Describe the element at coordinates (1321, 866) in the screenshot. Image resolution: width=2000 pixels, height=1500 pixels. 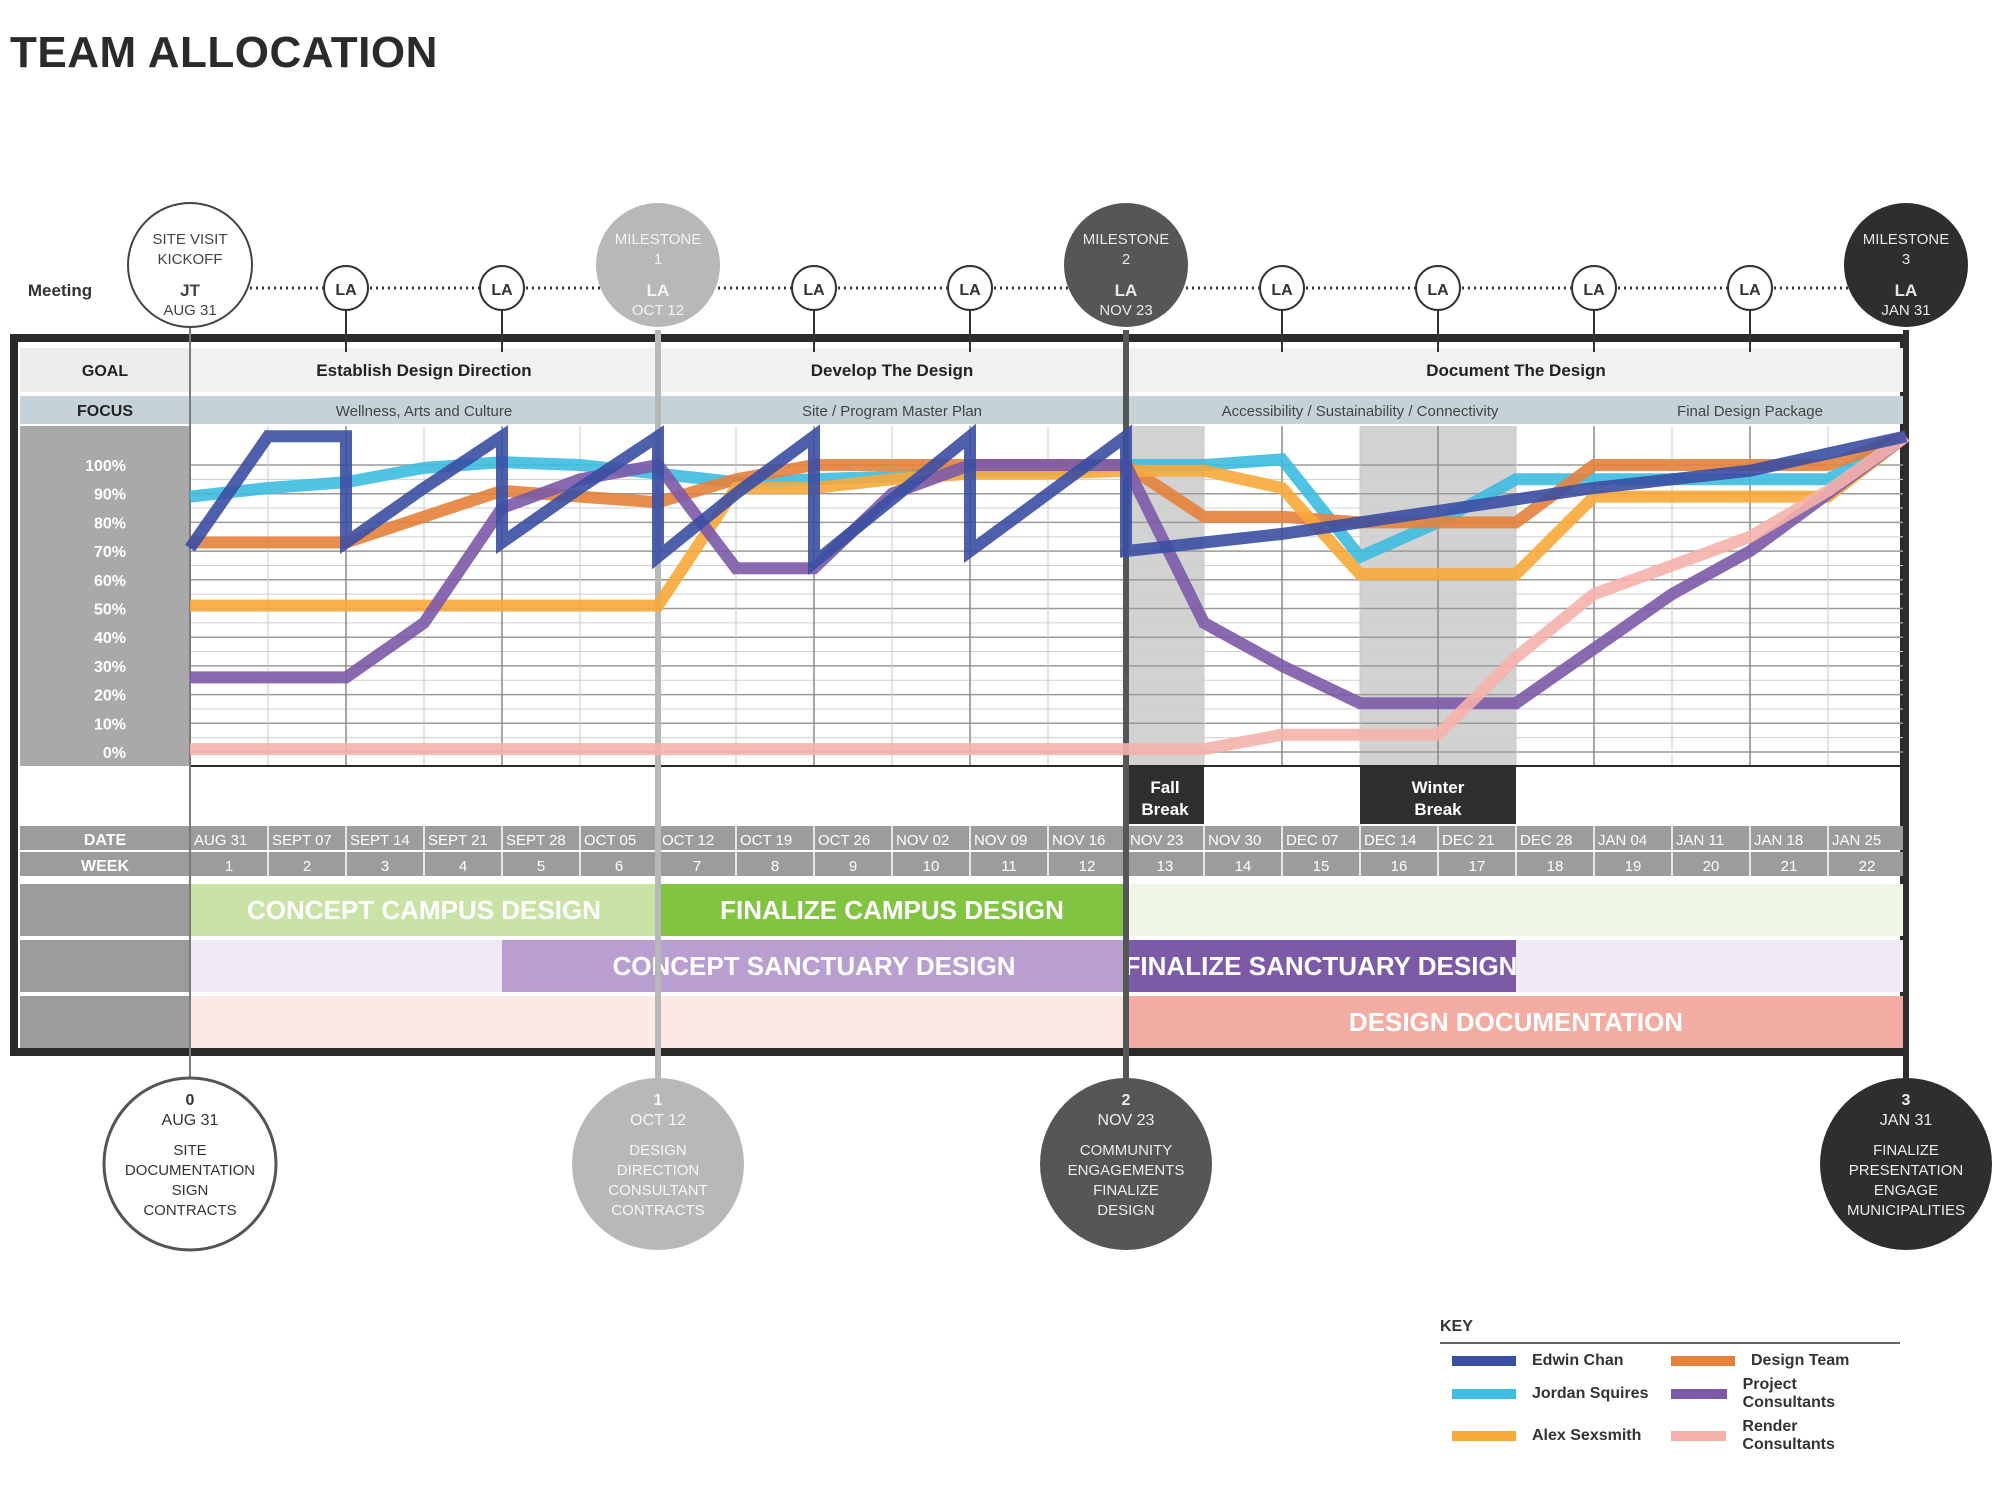
I see `week-tick-label: 15` at that location.